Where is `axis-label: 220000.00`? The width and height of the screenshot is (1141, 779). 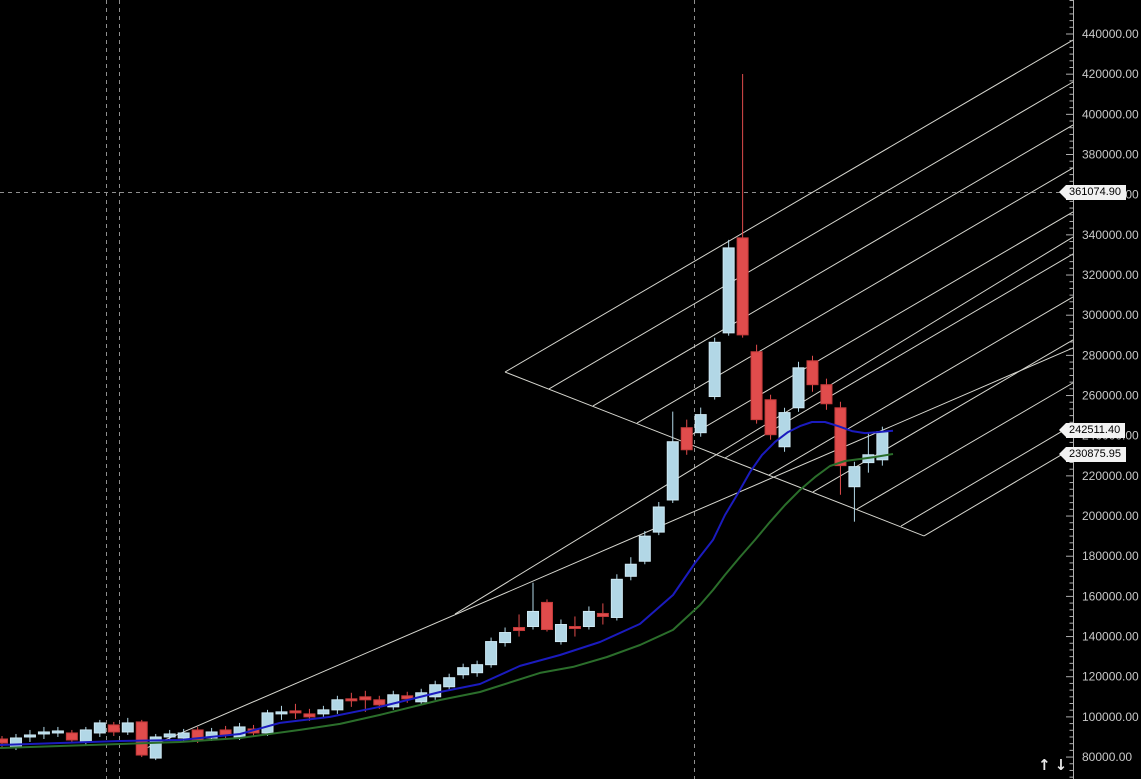 axis-label: 220000.00 is located at coordinates (1110, 476).